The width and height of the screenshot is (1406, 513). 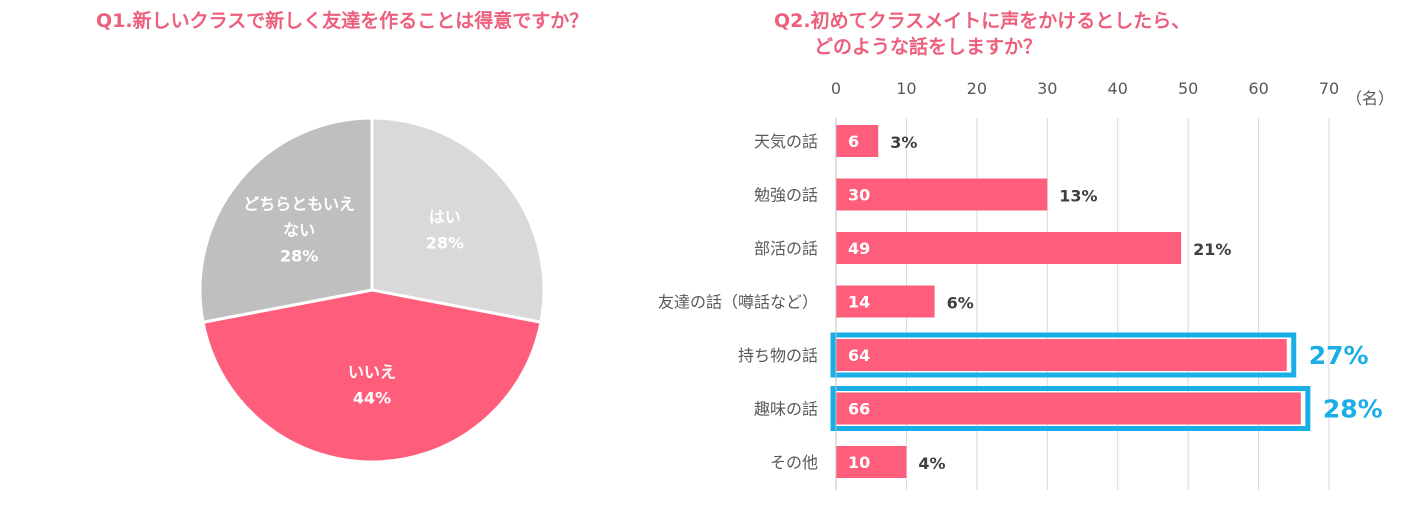 I want to click on bar-percent-label: 4%, so click(x=931, y=463).